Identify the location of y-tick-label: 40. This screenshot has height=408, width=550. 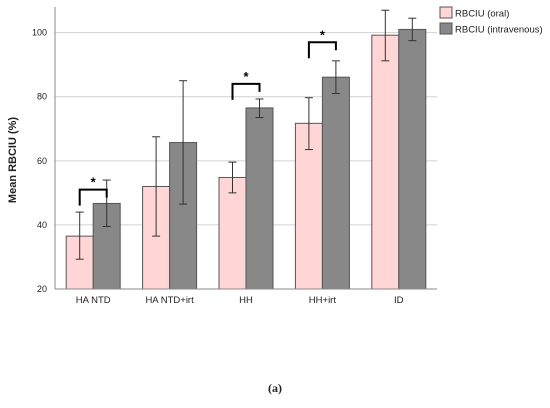
(42, 225).